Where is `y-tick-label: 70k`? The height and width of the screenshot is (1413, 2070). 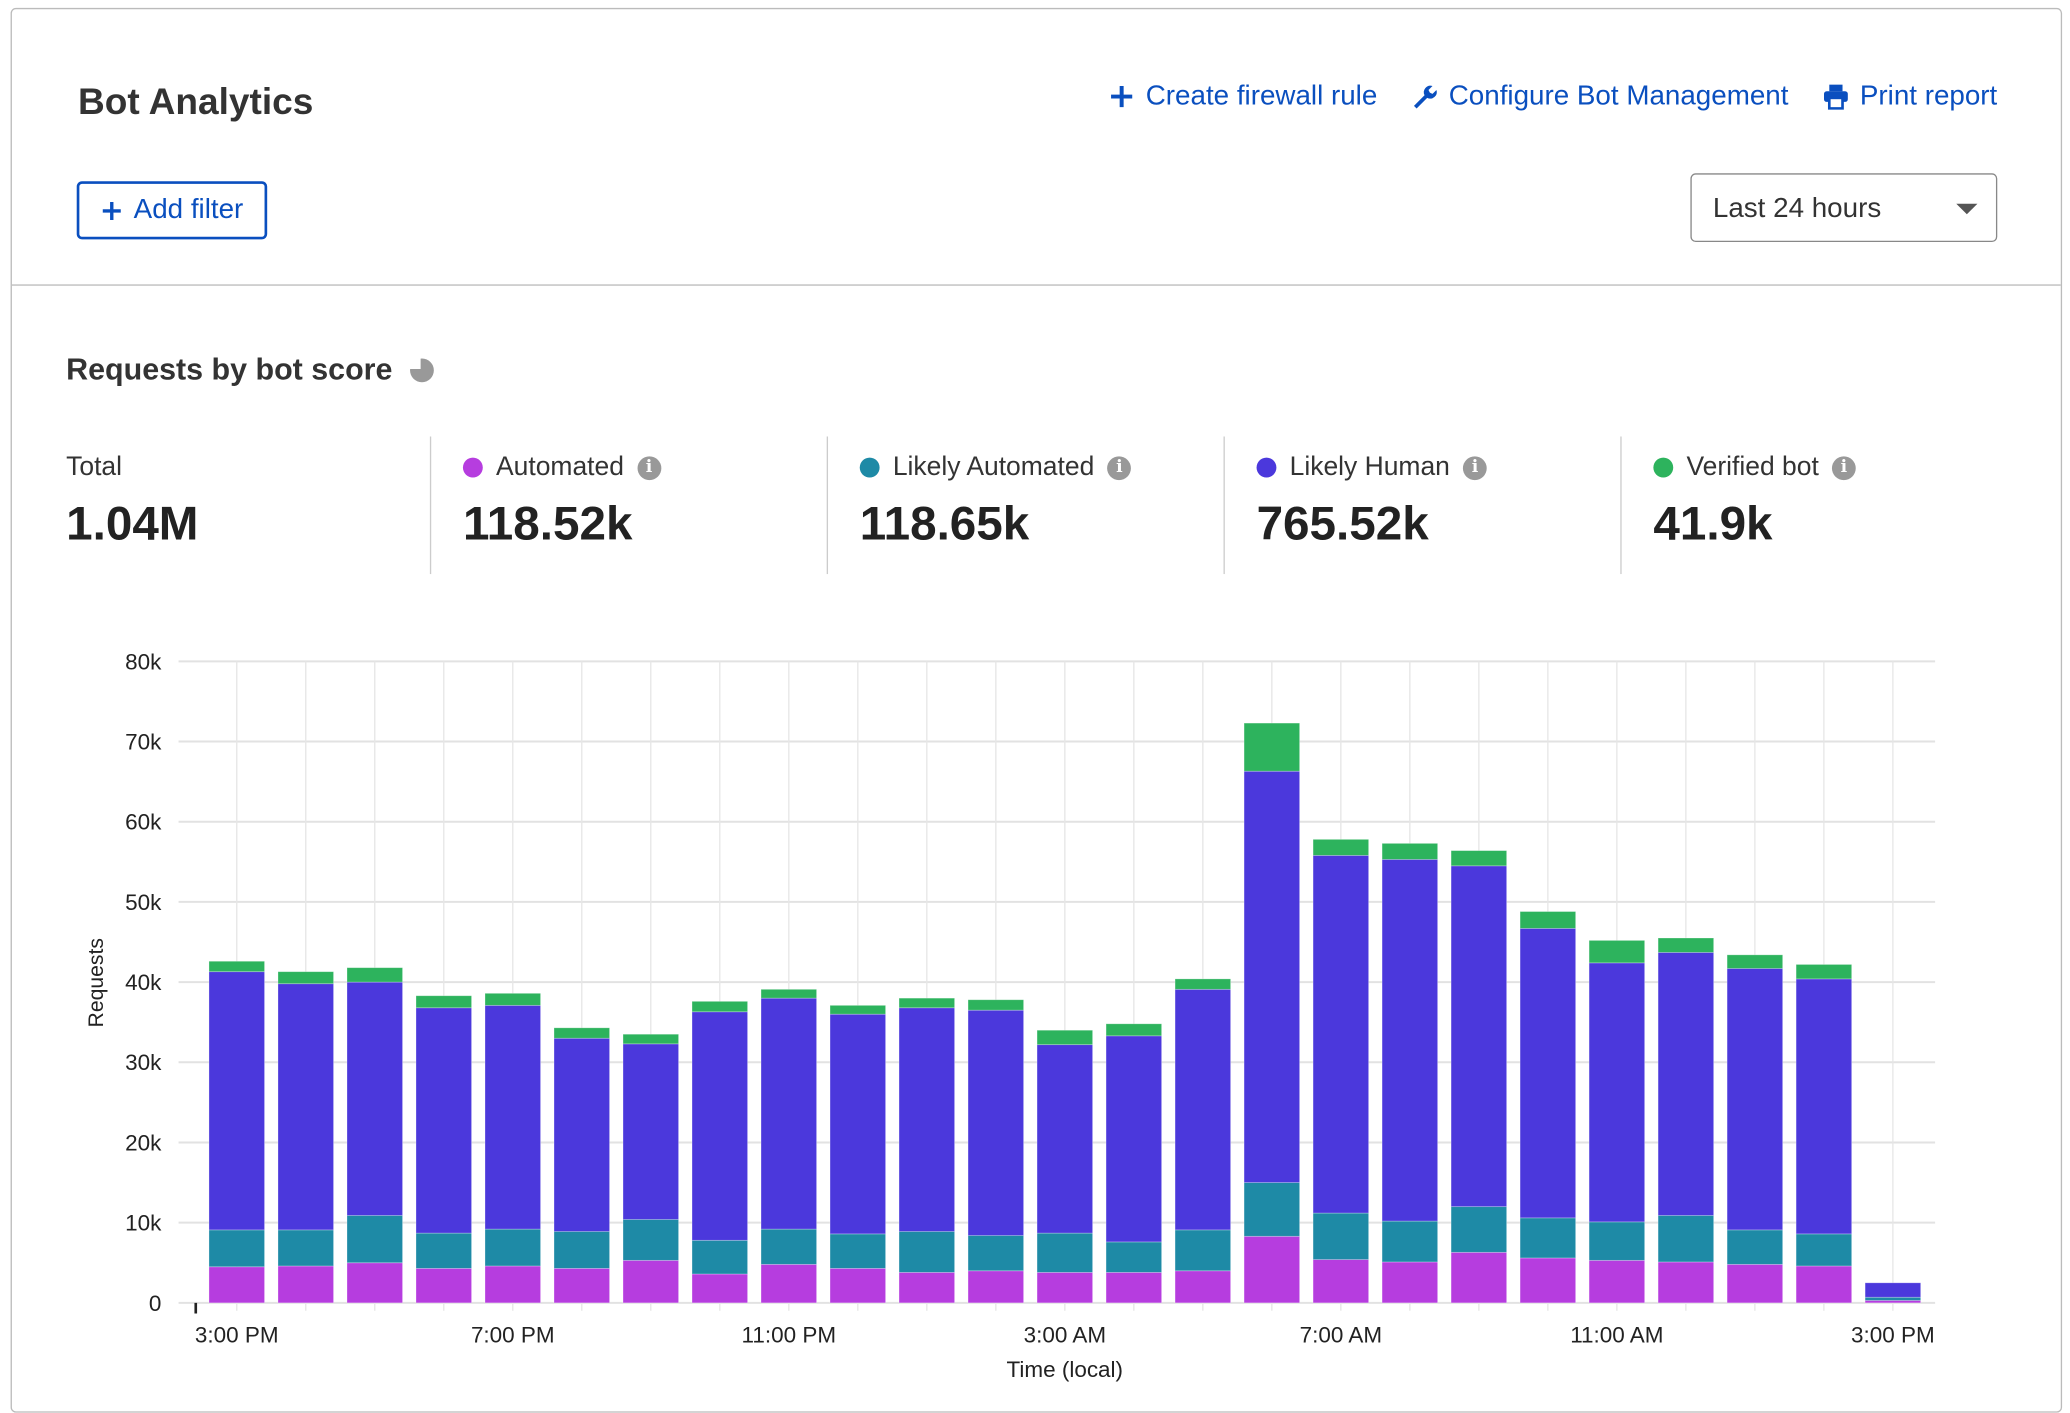 y-tick-label: 70k is located at coordinates (143, 741).